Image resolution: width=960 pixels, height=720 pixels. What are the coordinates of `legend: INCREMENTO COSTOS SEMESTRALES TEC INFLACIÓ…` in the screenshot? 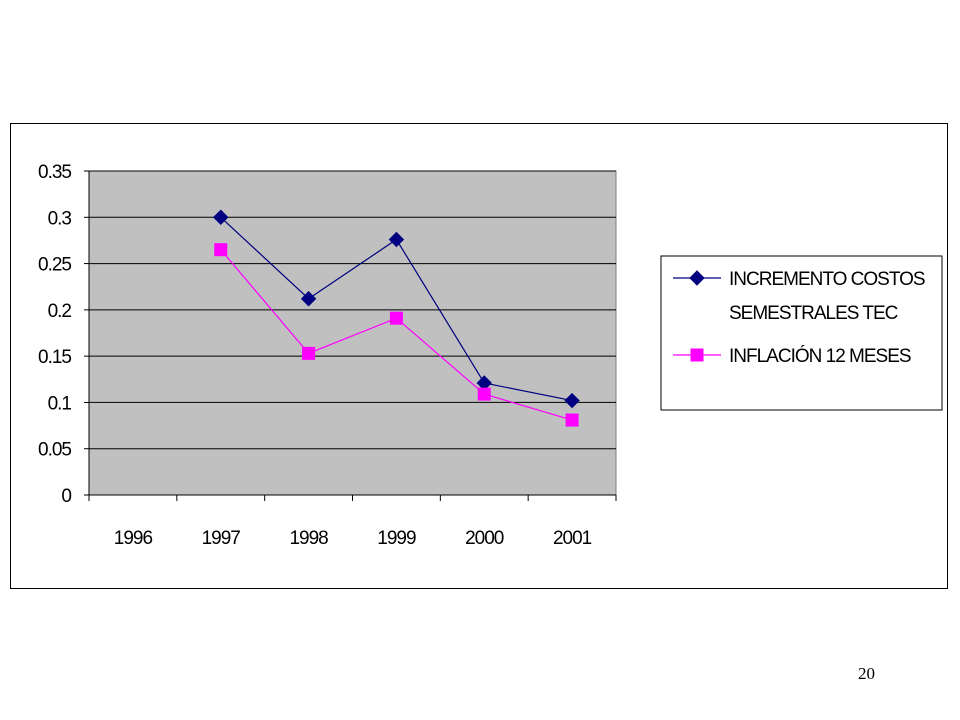 It's located at (801, 333).